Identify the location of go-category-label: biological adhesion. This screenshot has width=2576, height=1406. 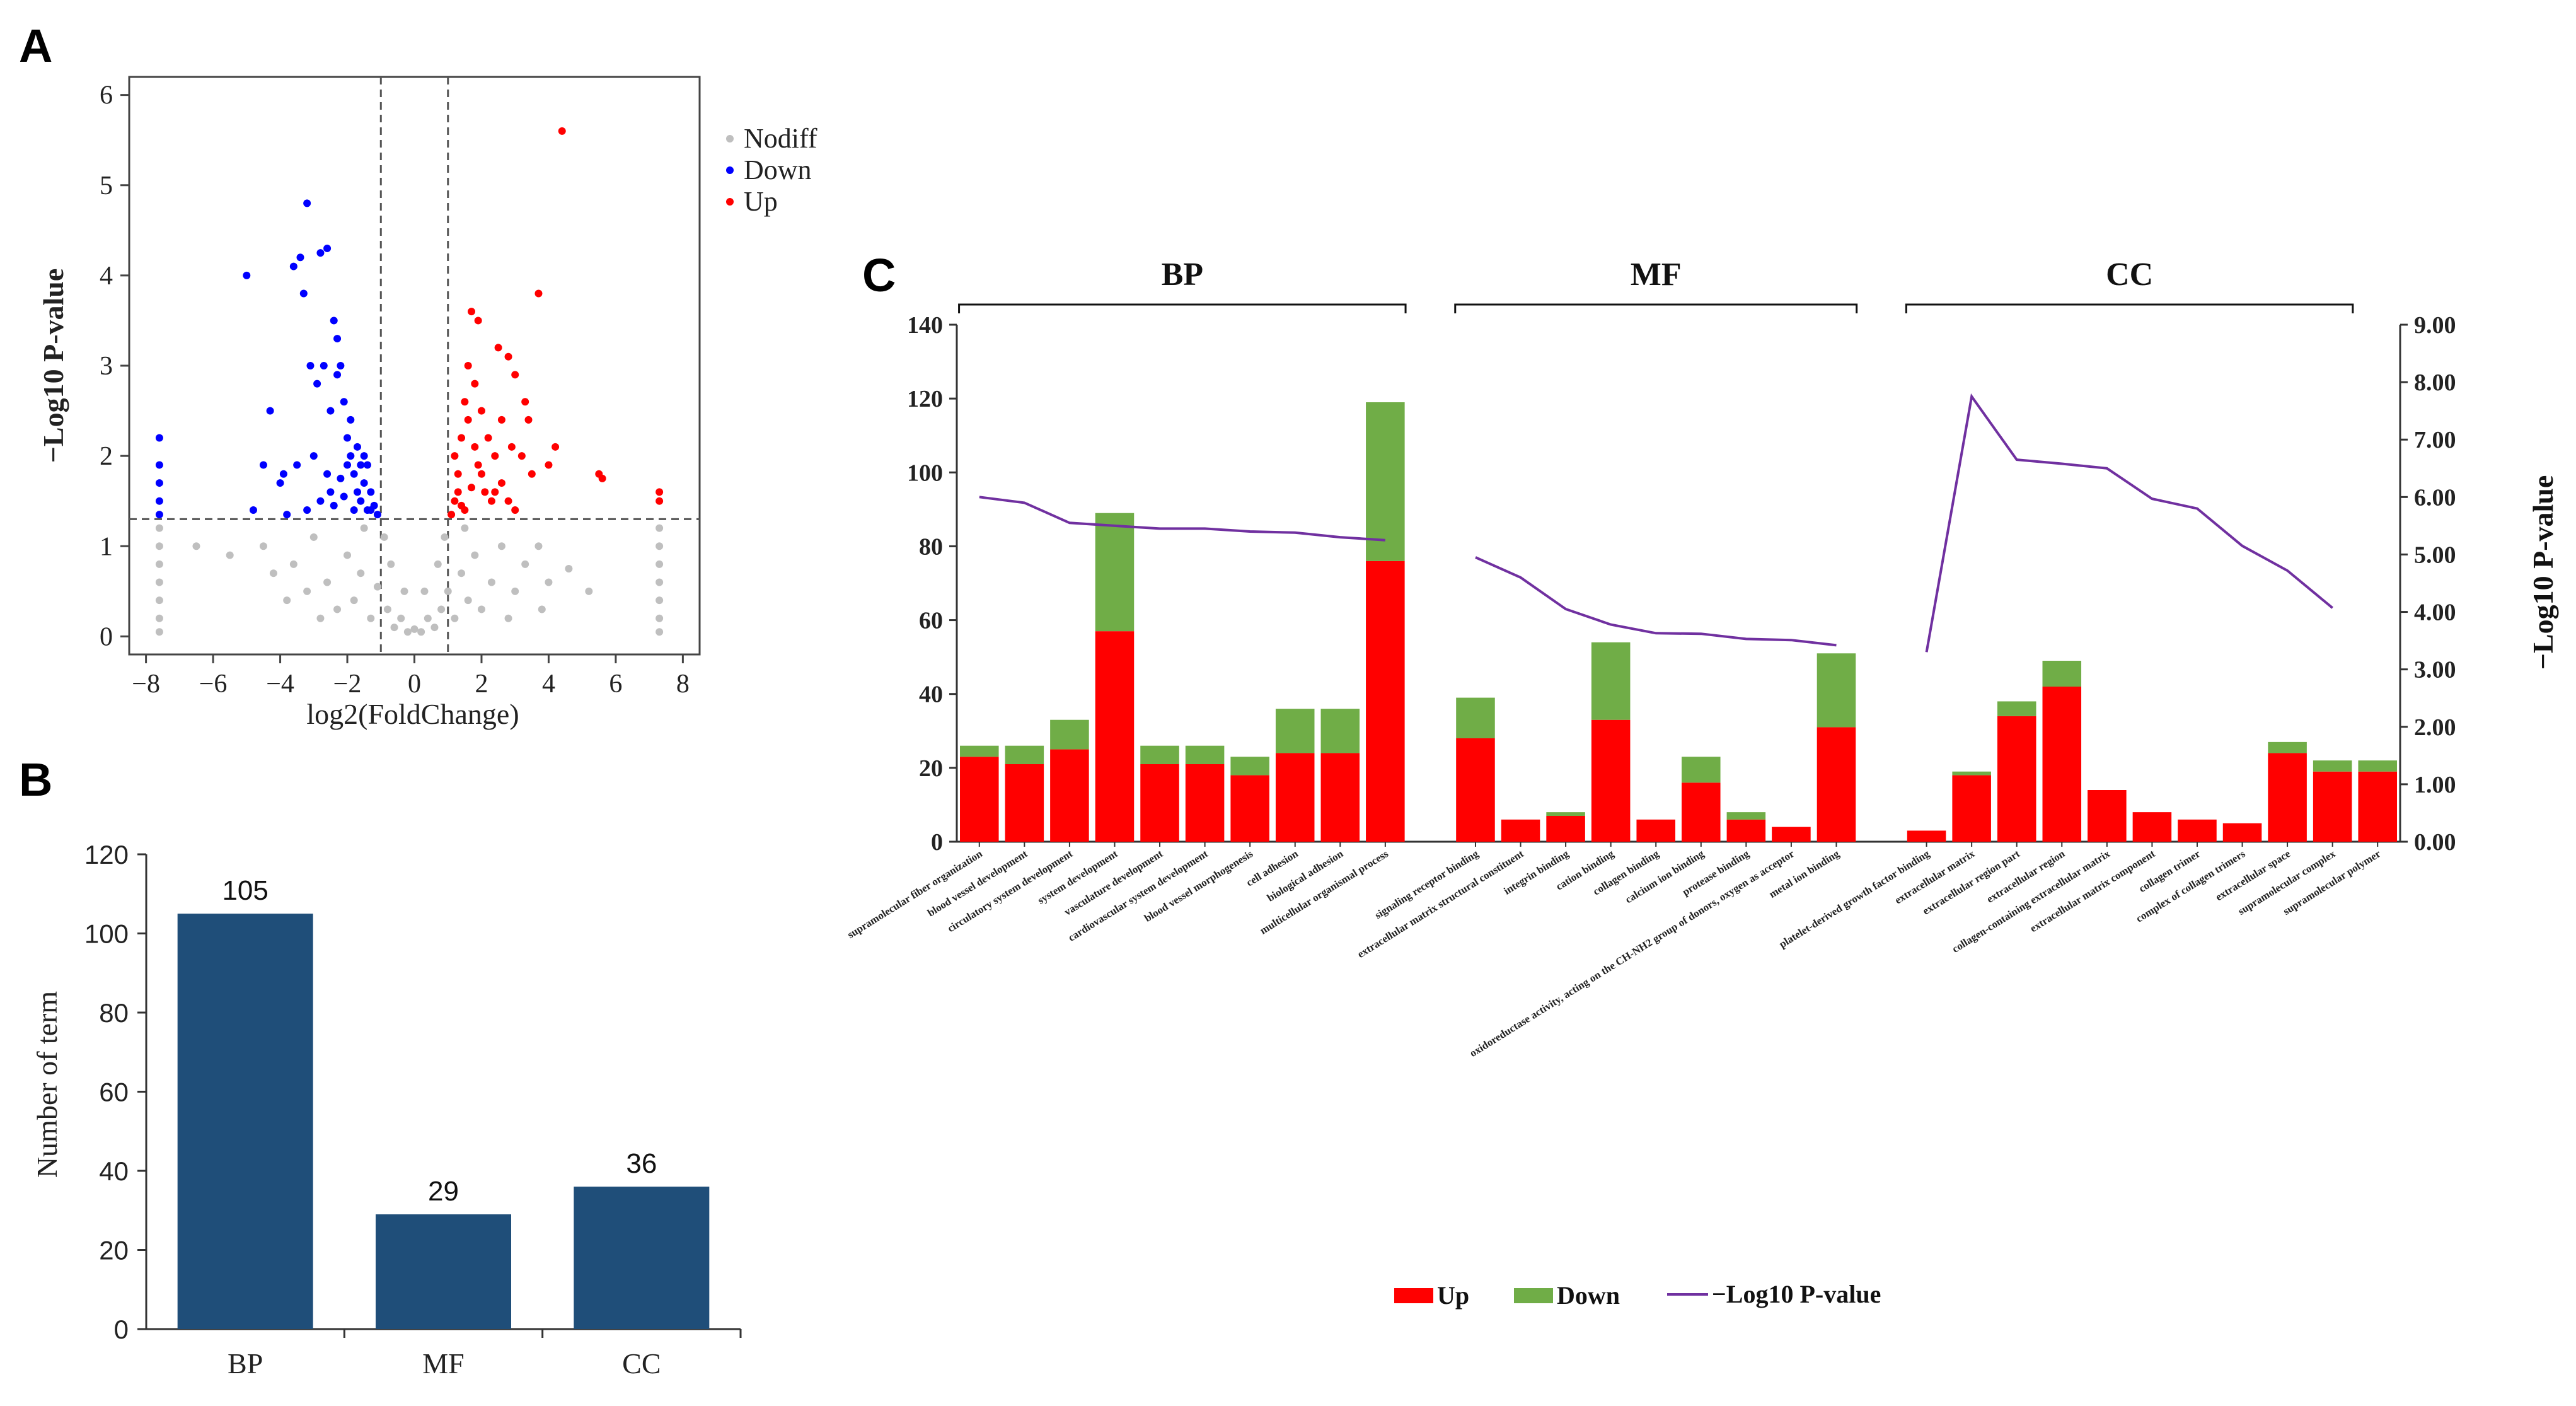
(1305, 875).